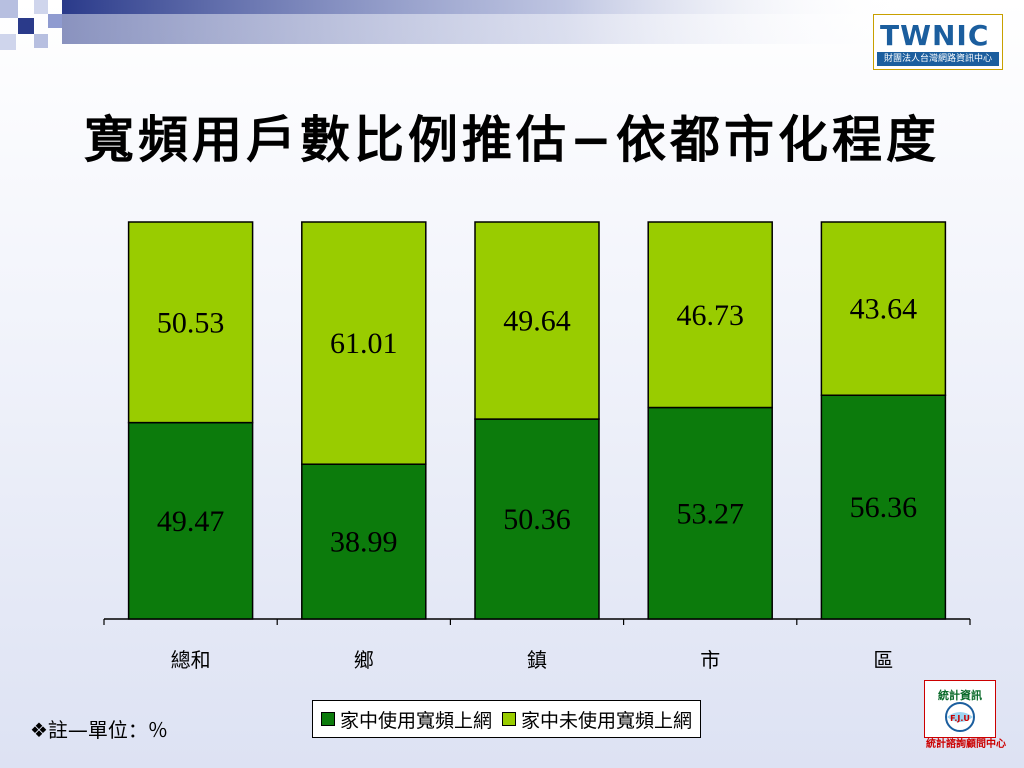 The image size is (1024, 768). I want to click on data-label-series2-4: 46.73, so click(710, 315).